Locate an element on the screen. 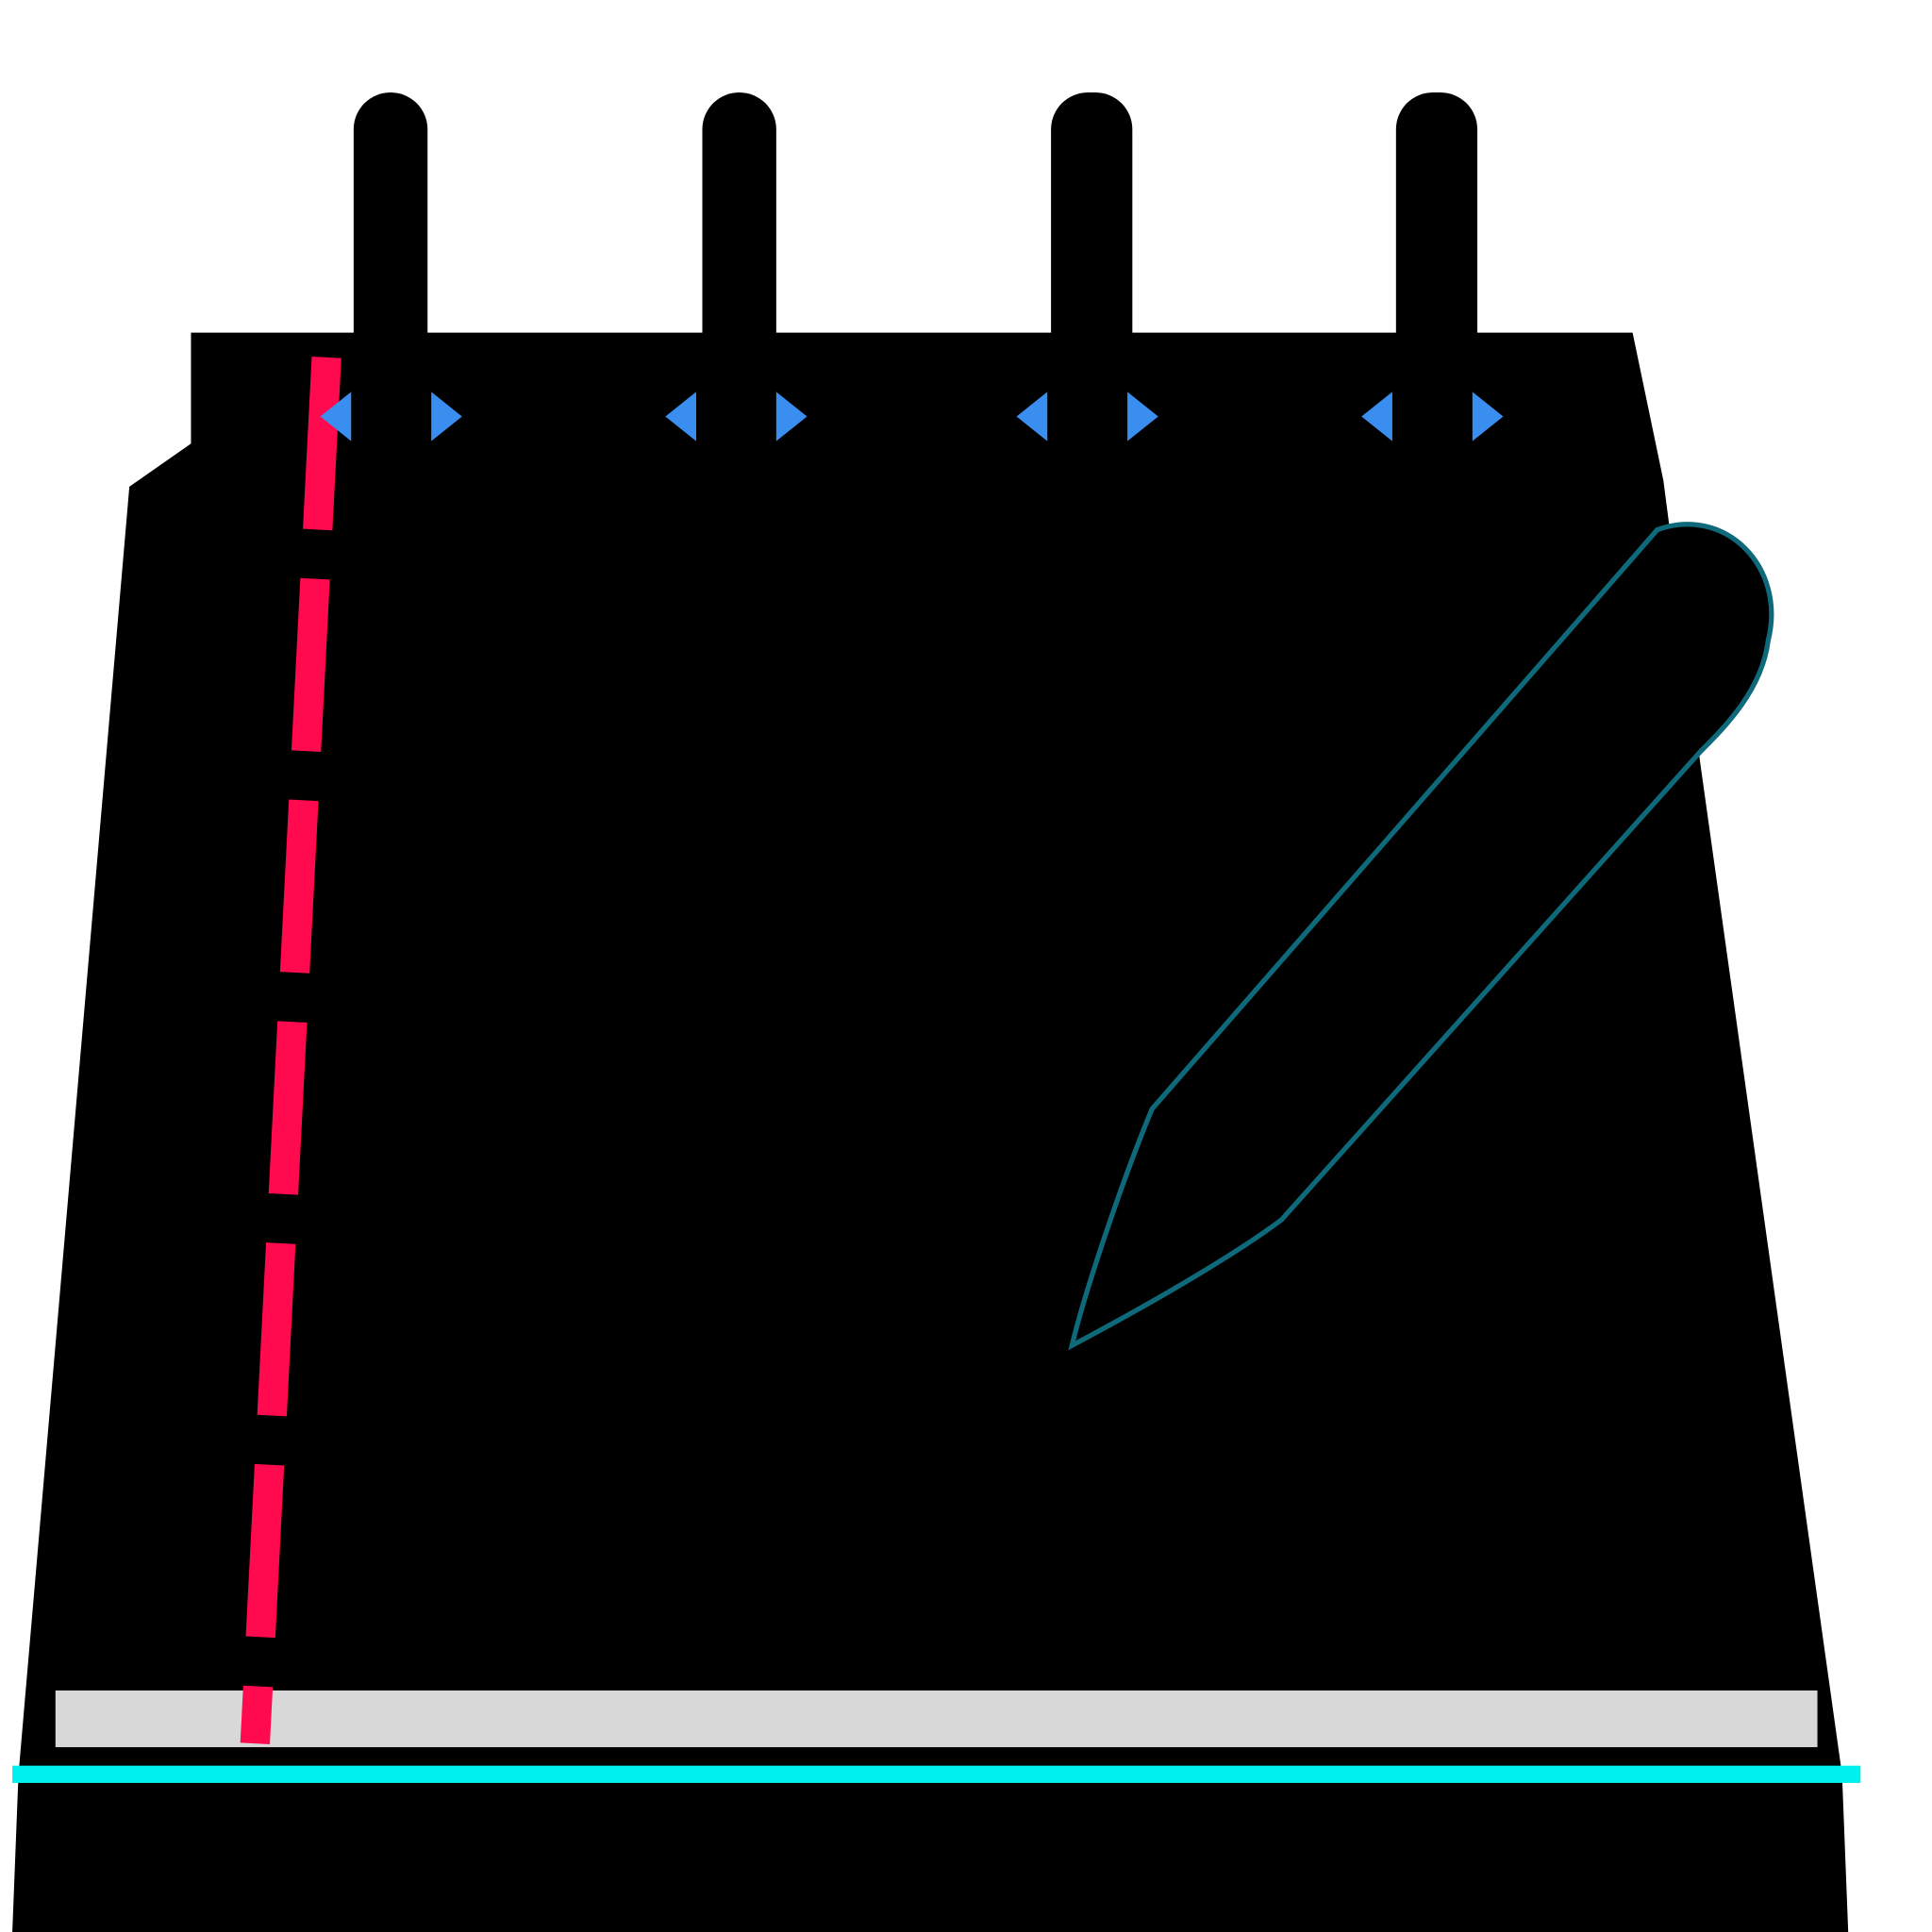  margin-line is located at coordinates (290, 1050).